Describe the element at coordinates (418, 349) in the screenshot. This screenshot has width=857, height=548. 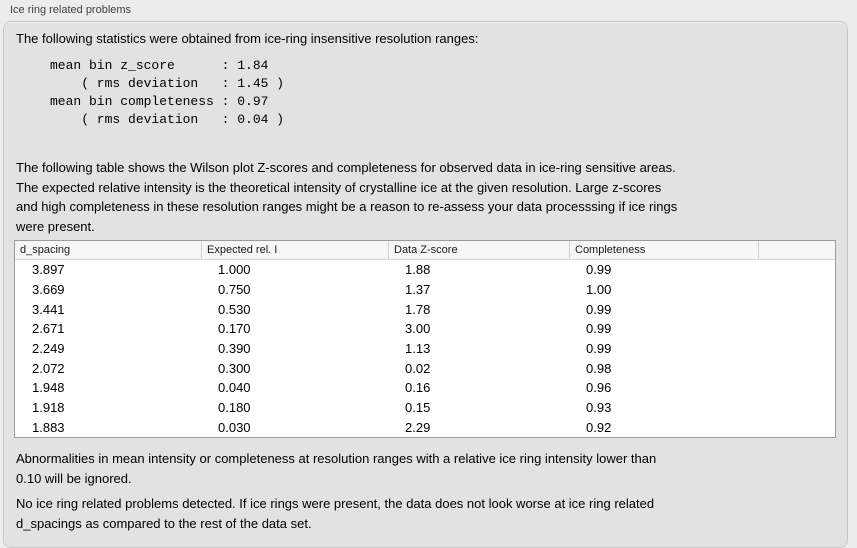
I see `cell-data-z-score: 1.13` at that location.